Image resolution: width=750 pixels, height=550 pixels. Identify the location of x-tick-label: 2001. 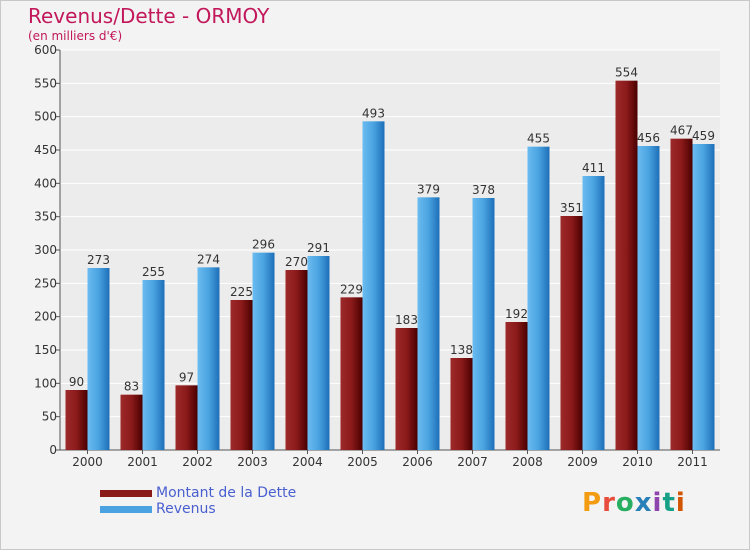
(142, 462).